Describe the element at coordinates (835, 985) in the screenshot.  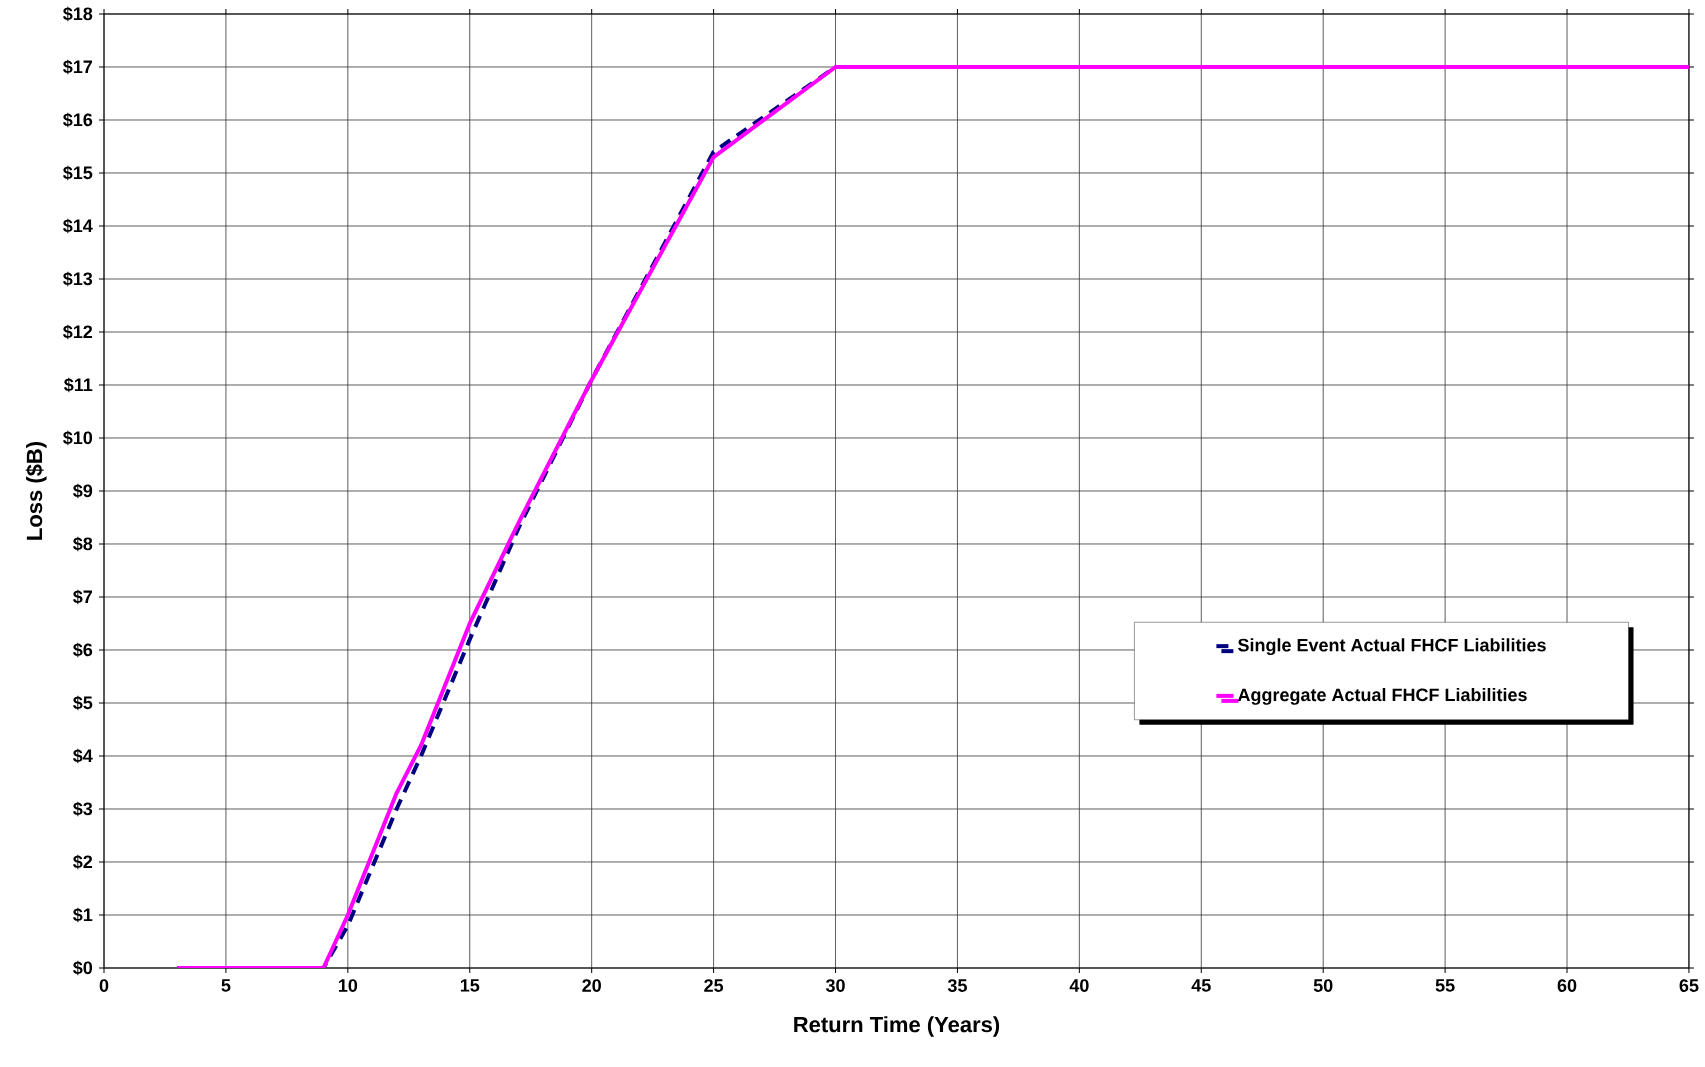
I see `x-tick-label: 30` at that location.